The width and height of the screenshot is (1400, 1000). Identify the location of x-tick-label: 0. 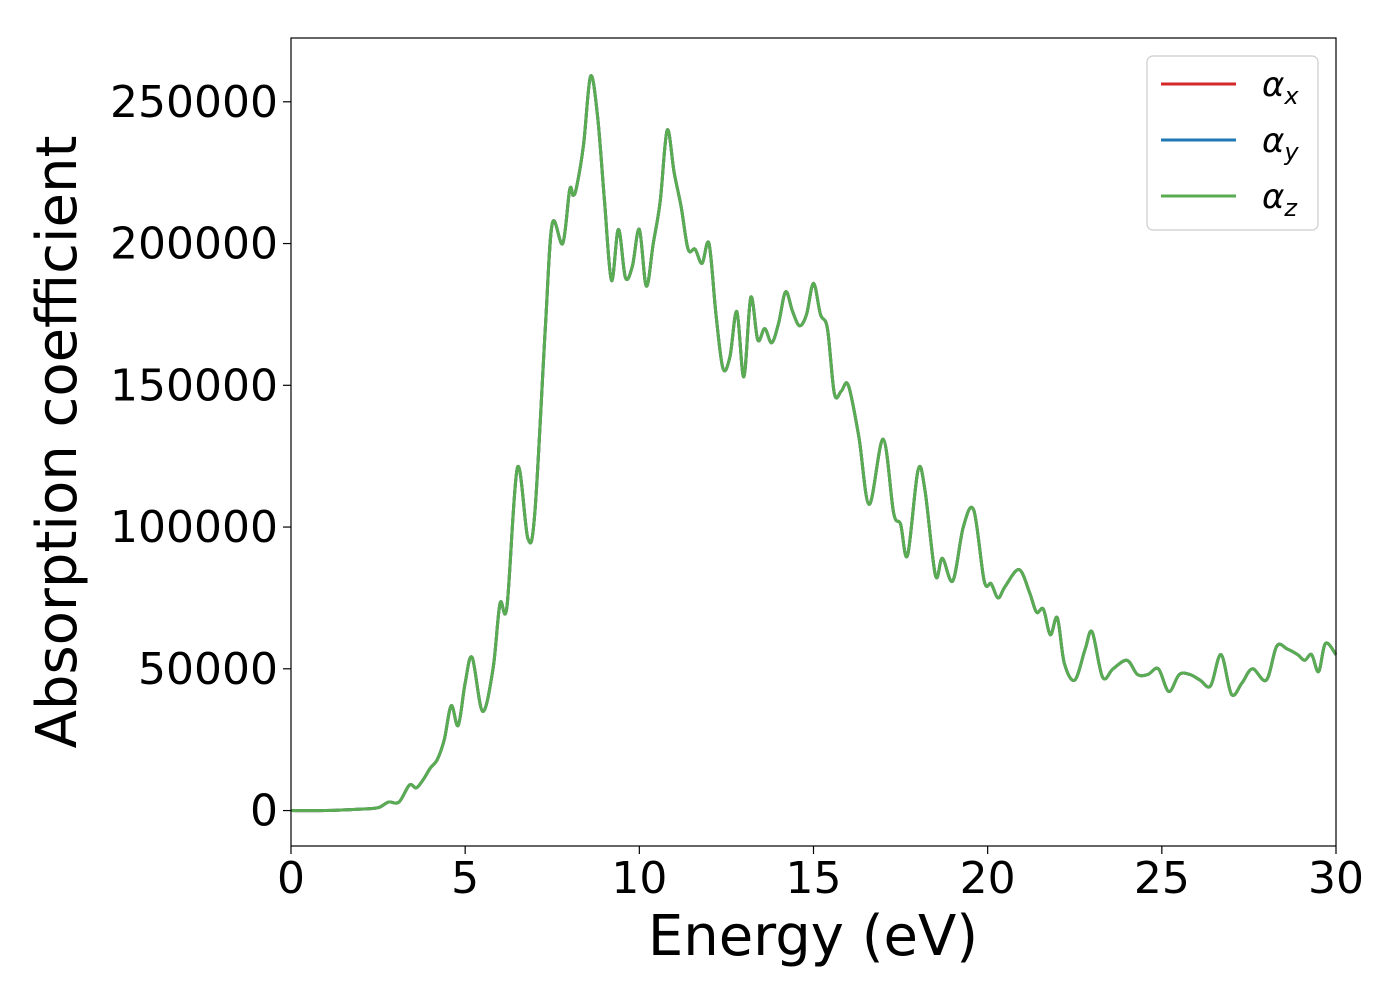
(291, 878).